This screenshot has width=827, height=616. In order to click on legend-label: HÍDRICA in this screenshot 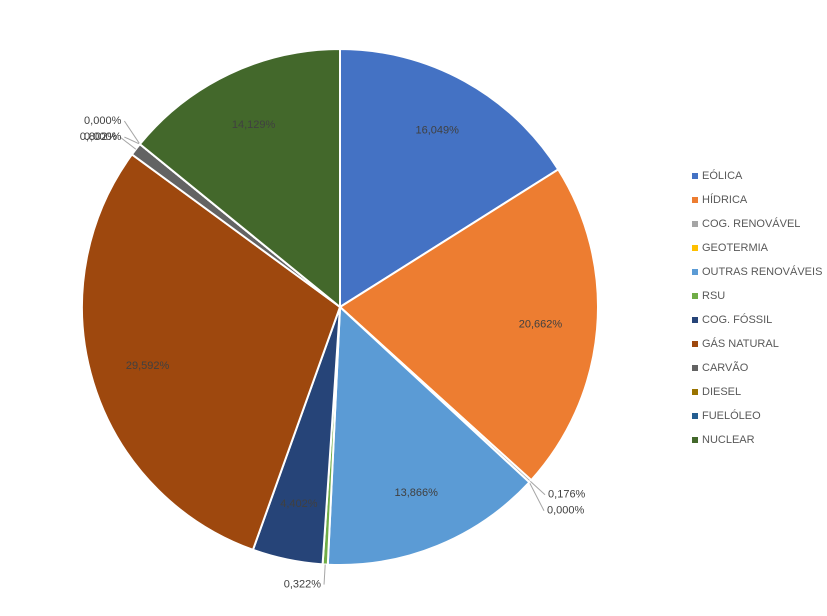, I will do `click(725, 199)`.